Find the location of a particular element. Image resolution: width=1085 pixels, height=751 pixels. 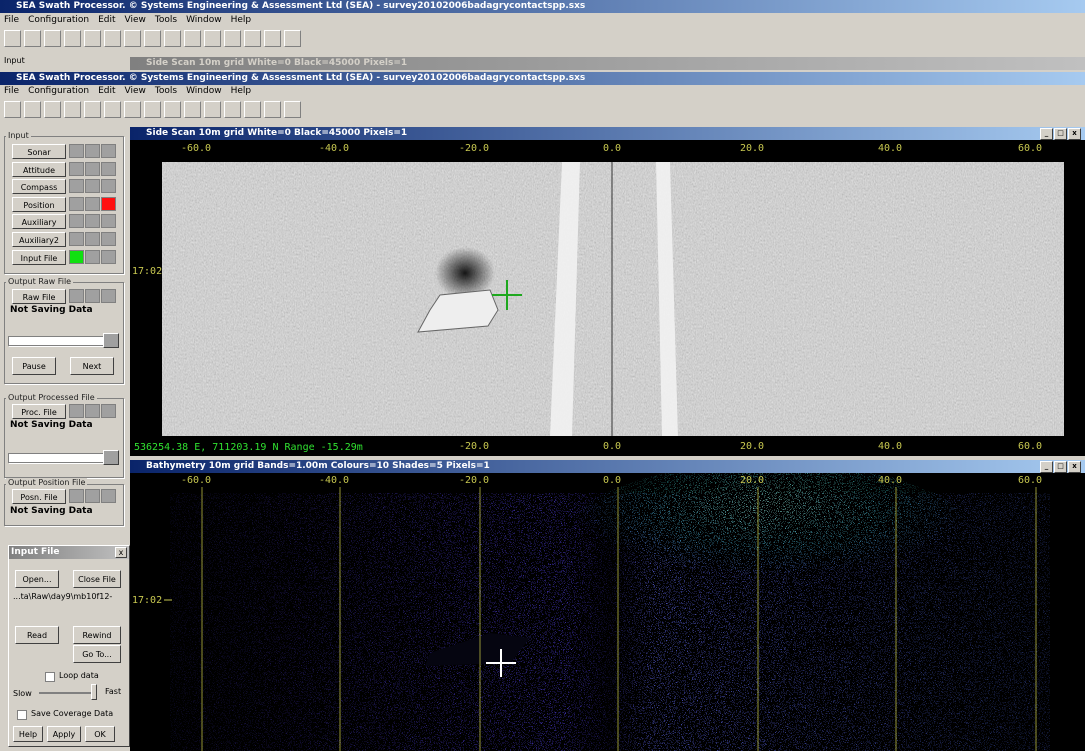

button: Input File is located at coordinates (39, 257).